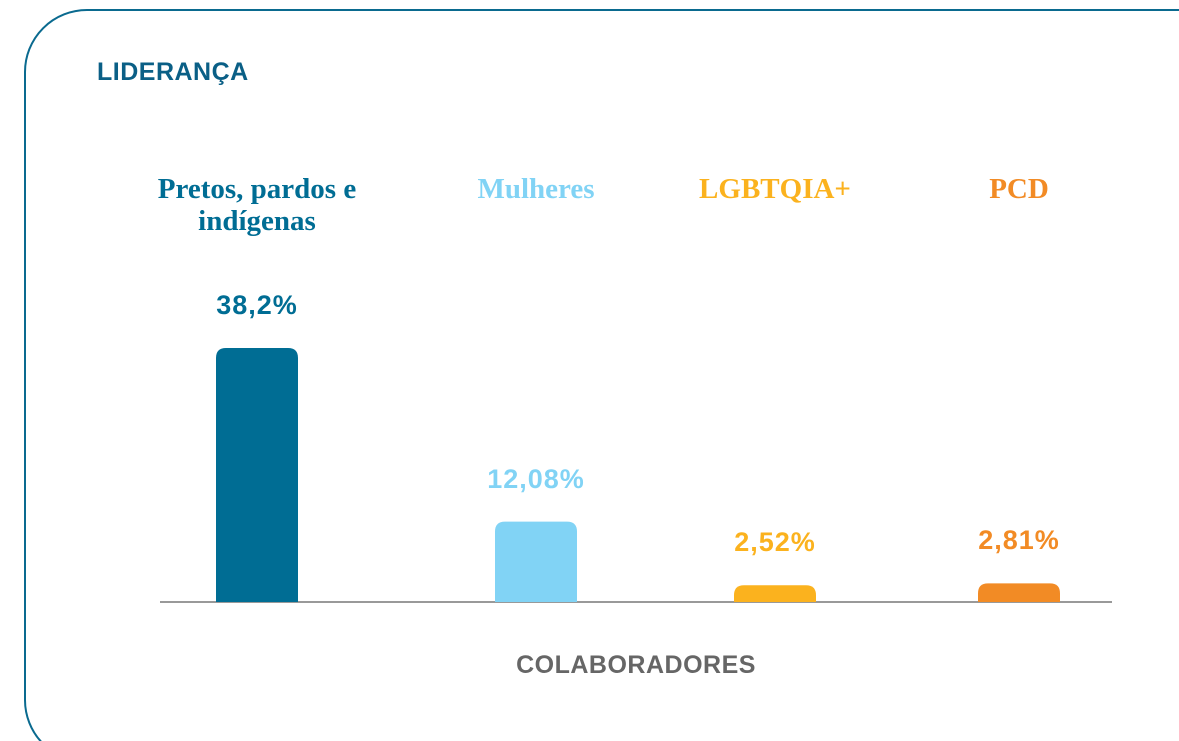 Image resolution: width=1179 pixels, height=741 pixels. What do you see at coordinates (1019, 189) in the screenshot?
I see `category-label: PCD` at bounding box center [1019, 189].